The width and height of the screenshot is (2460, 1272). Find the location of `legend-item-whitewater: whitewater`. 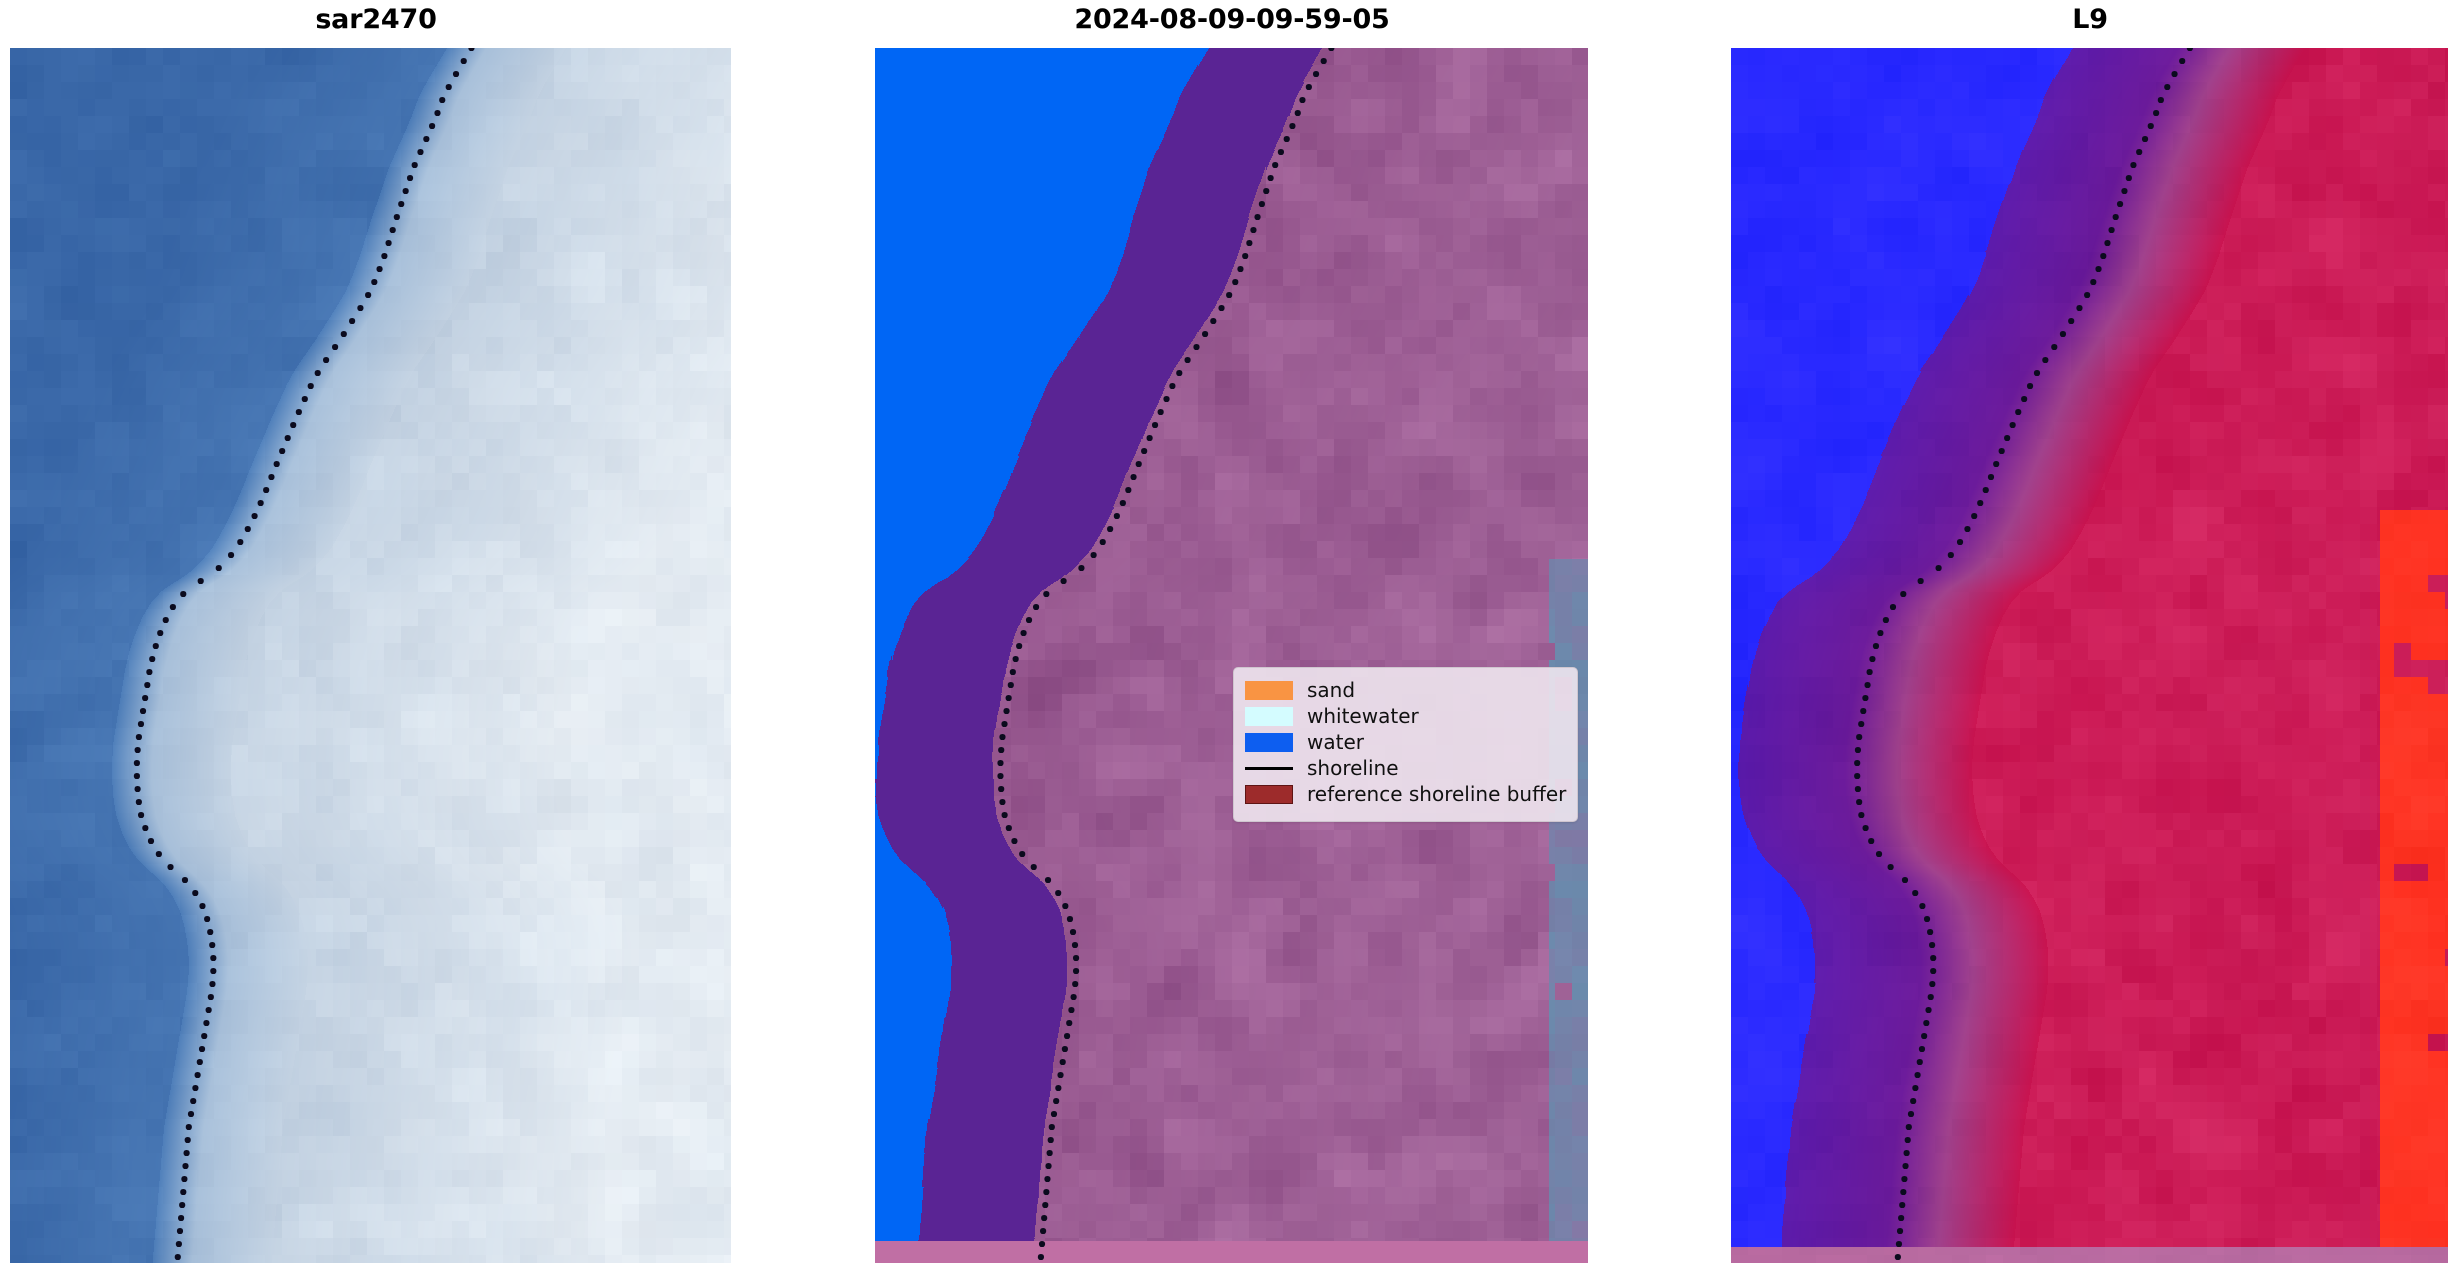

legend-item-whitewater: whitewater is located at coordinates (1405, 716).